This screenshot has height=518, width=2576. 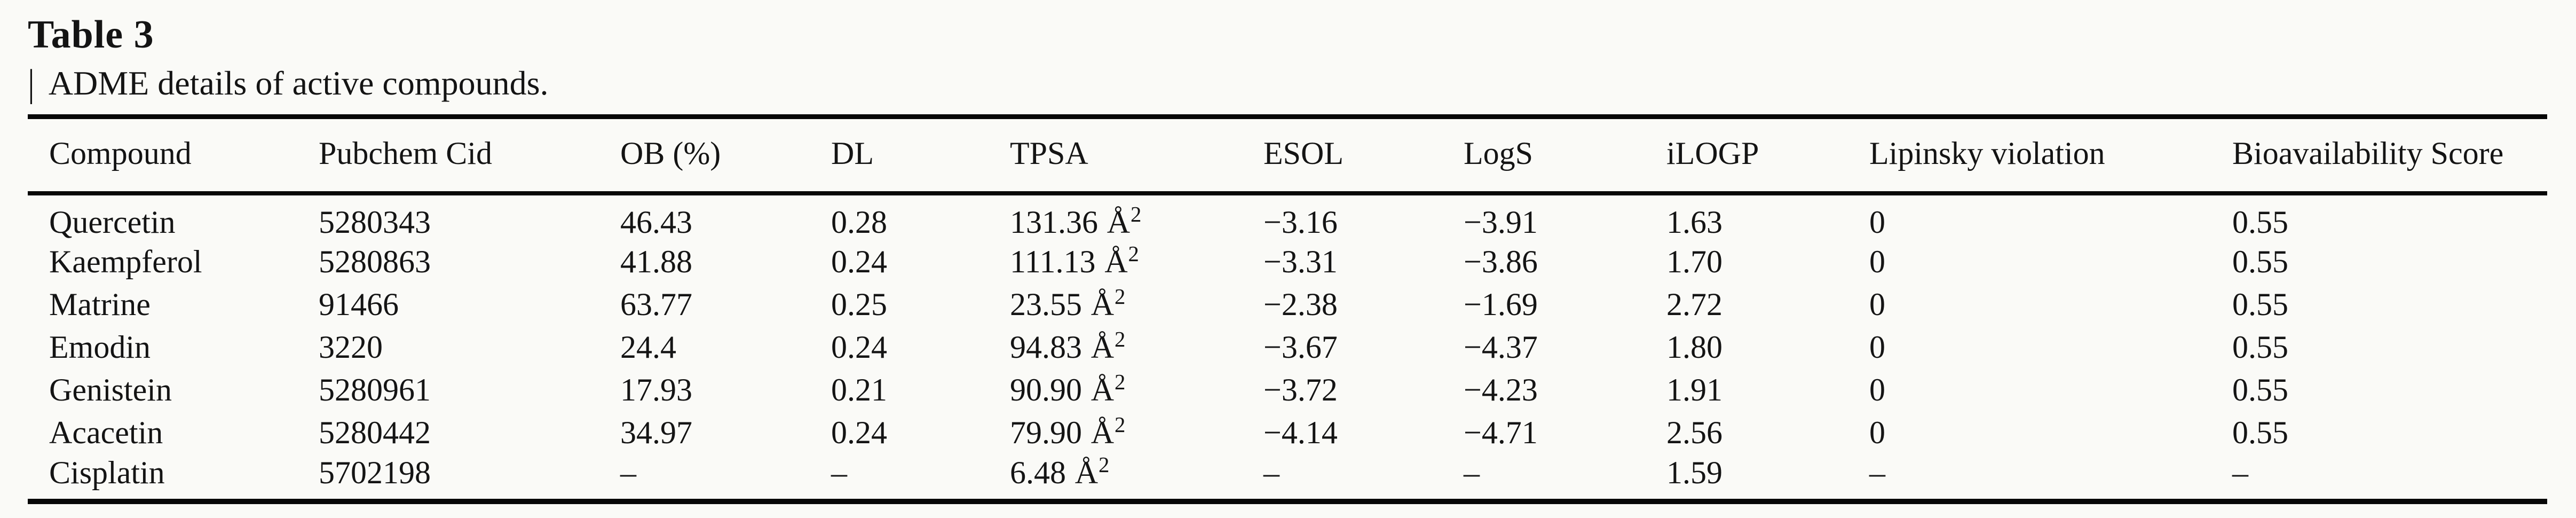 What do you see at coordinates (648, 347) in the screenshot?
I see `cell-ob: 24.4` at bounding box center [648, 347].